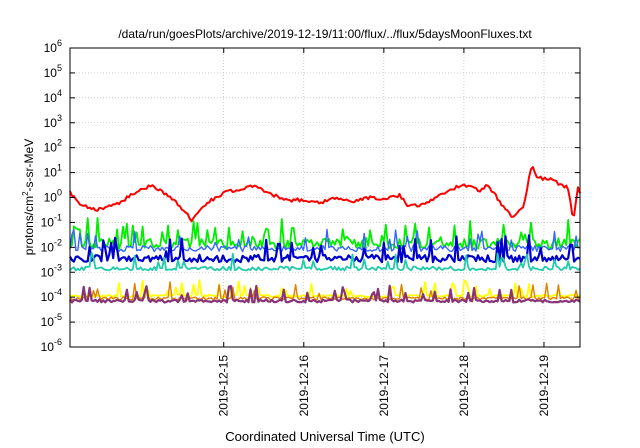 The height and width of the screenshot is (448, 640). What do you see at coordinates (59, 93) in the screenshot?
I see `y-tick-label-exponent: 4` at bounding box center [59, 93].